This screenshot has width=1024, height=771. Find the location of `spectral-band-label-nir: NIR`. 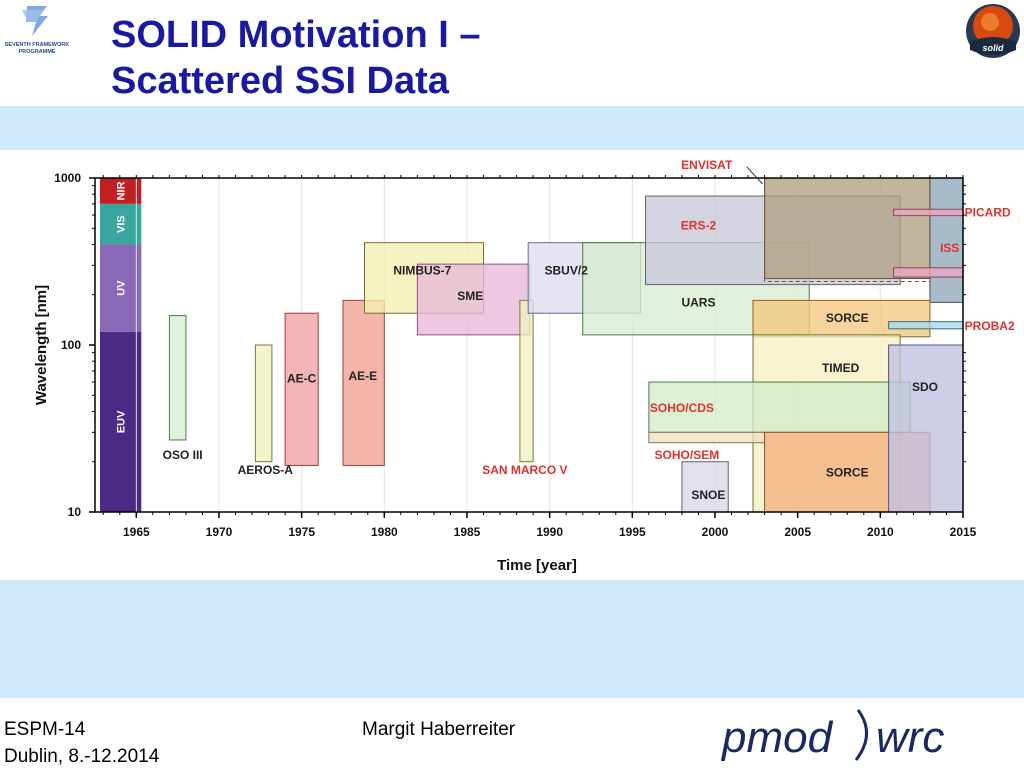

spectral-band-label-nir: NIR is located at coordinates (122, 190).